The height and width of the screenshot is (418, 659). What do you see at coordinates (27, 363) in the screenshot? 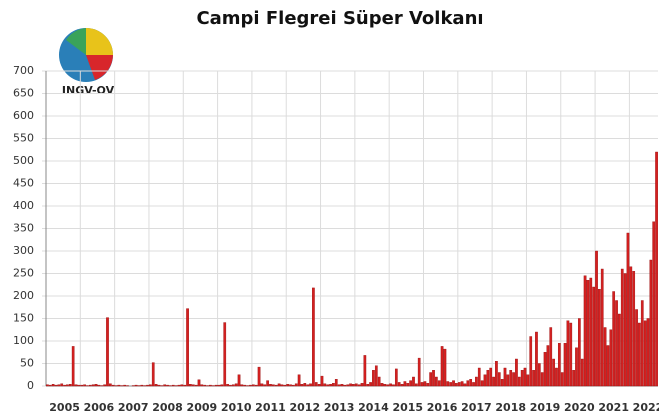
I see `y-tick-label: 50` at bounding box center [27, 363].